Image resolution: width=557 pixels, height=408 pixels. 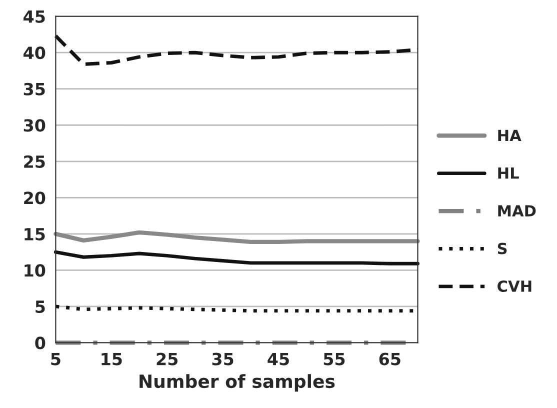 What do you see at coordinates (237, 383) in the screenshot?
I see `x-axis-title: Number of samples` at bounding box center [237, 383].